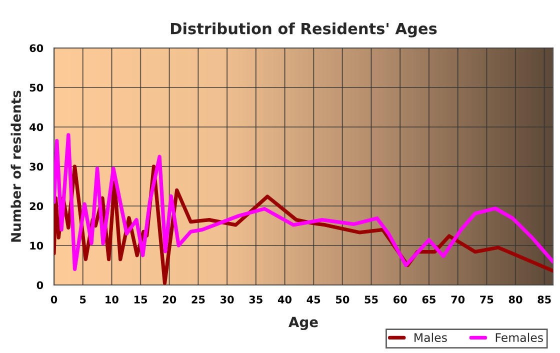 This screenshot has height=353, width=560. I want to click on y-tick-label: 10, so click(37, 246).